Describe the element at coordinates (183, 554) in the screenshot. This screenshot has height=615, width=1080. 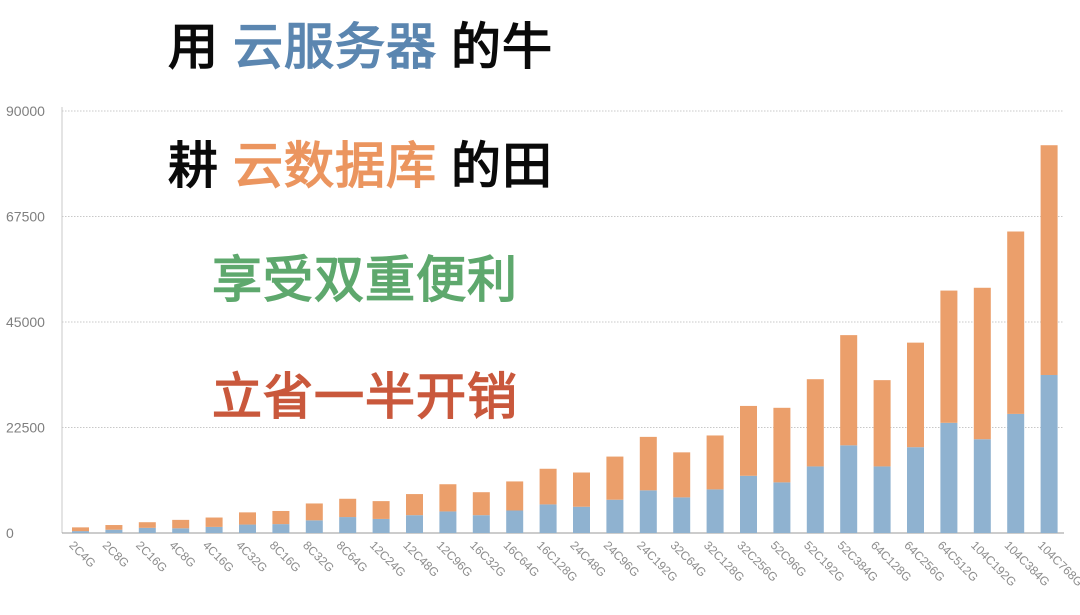
I see `x-tick-label: 4C8G` at that location.